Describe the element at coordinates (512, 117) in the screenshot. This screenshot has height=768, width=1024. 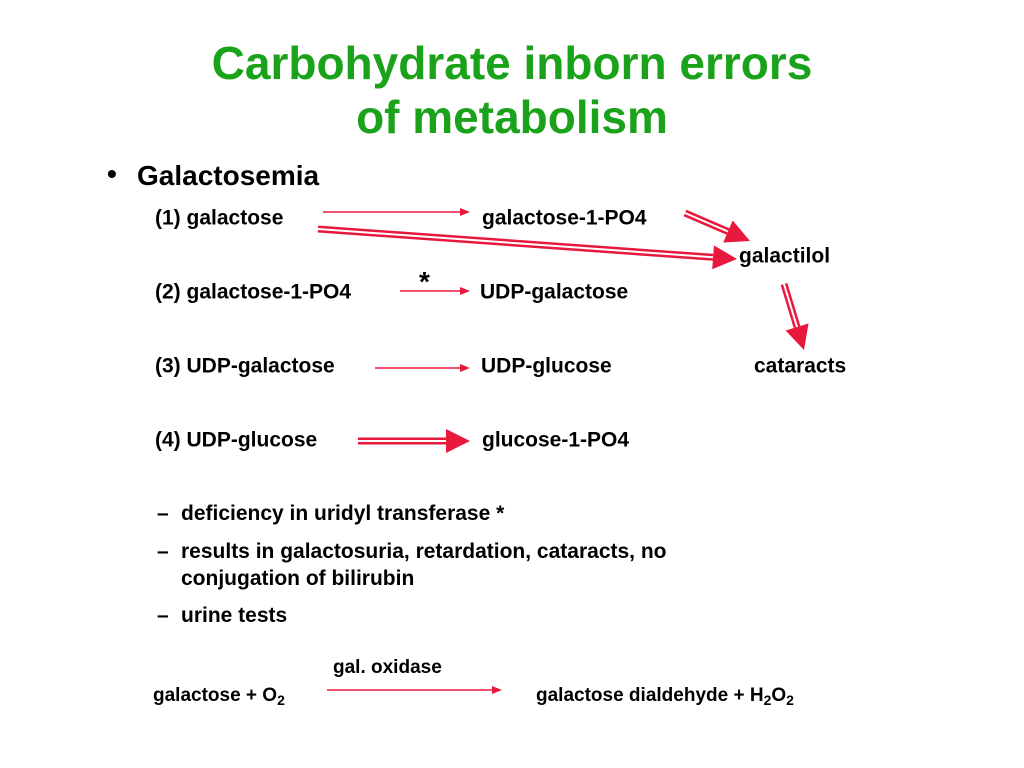
I see `title-line: of metabolism` at that location.